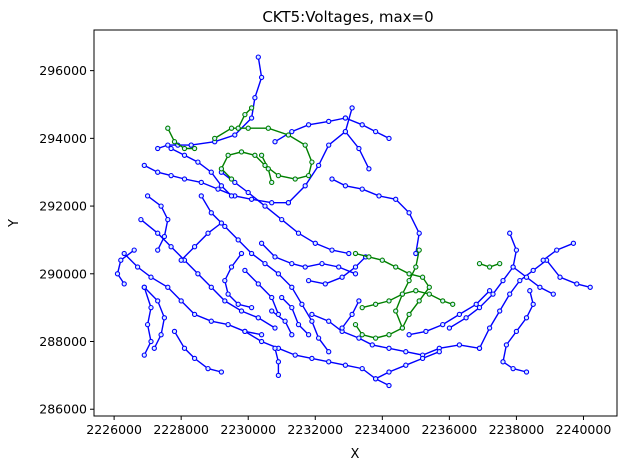 The width and height of the screenshot is (628, 470). Describe the element at coordinates (66, 240) in the screenshot. I see `y-axis: 286000 288000 290000 292000 294000 296000` at that location.